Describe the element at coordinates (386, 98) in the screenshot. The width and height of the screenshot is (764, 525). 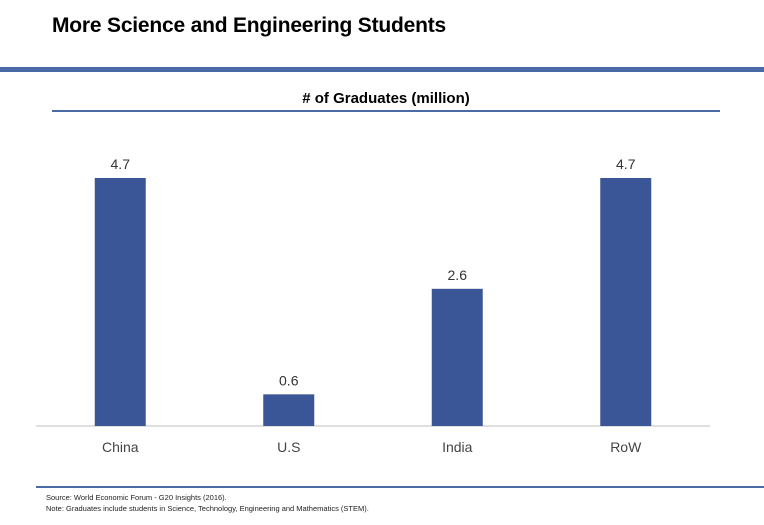
I see `chart-title: # of Graduates (million)` at that location.